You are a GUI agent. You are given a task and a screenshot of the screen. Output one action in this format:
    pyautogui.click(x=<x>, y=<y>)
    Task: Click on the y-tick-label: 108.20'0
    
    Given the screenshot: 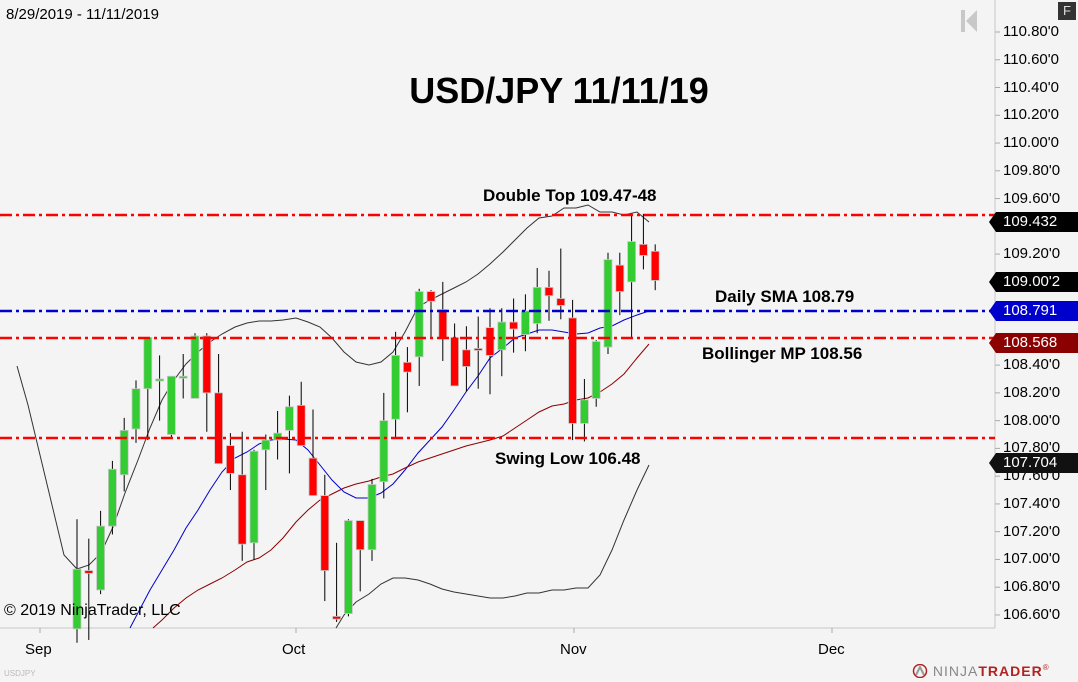 What is the action you would take?
    pyautogui.click(x=1032, y=392)
    